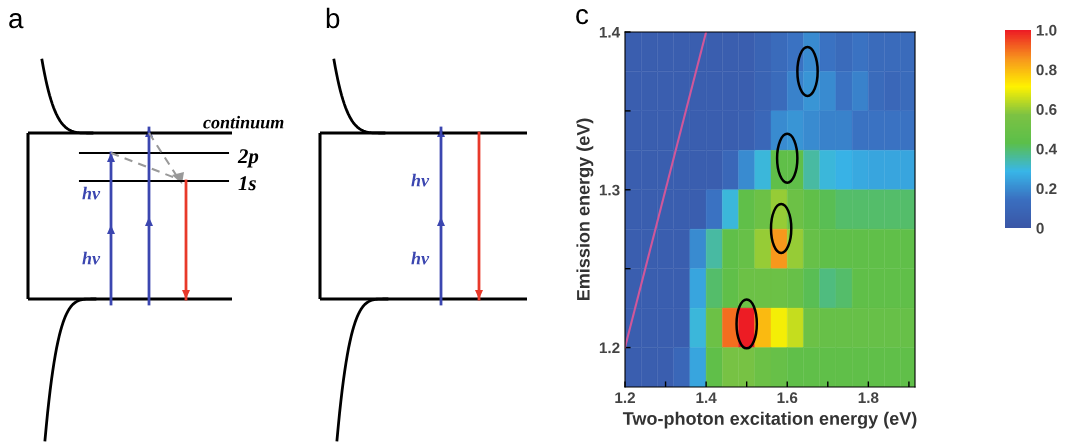 The width and height of the screenshot is (1068, 447). Describe the element at coordinates (585, 209) in the screenshot. I see `y-axis-title: Emission energy (eV)` at that location.